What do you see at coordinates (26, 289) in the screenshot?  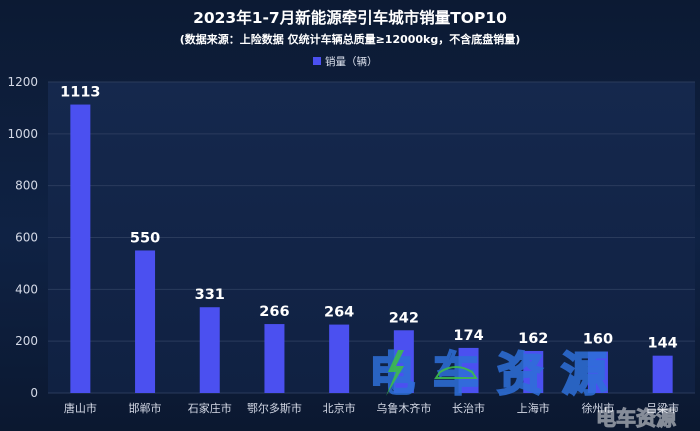 I see `y-tick-label: 400` at bounding box center [26, 289].